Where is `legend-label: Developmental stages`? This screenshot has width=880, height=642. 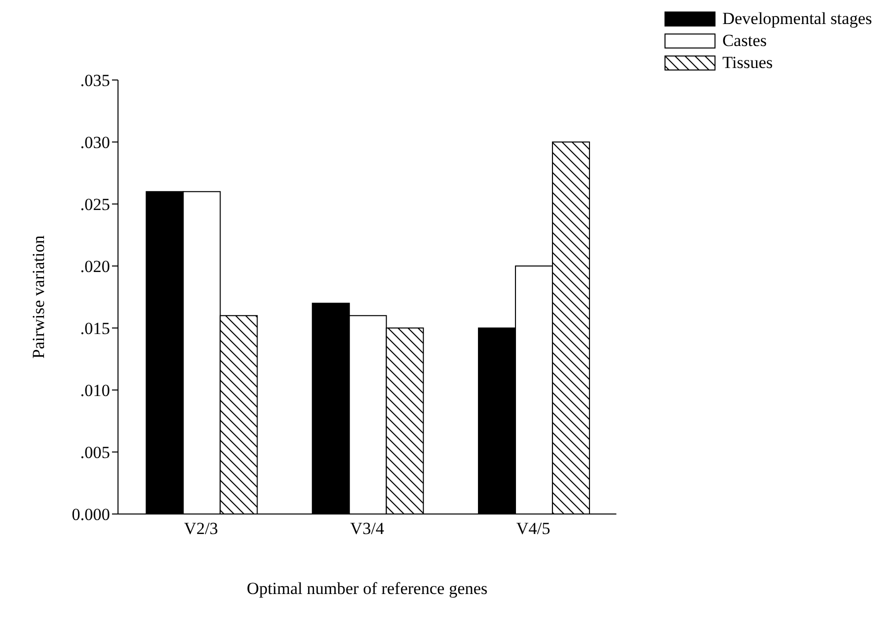 legend-label: Developmental stages is located at coordinates (797, 19).